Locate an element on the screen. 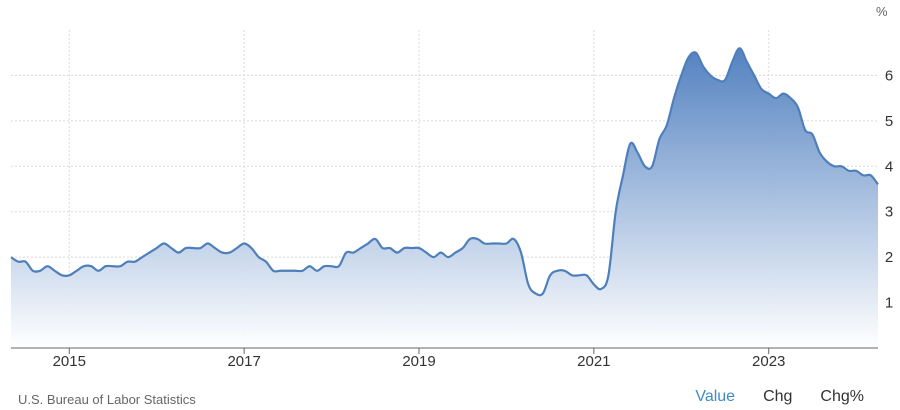 The image size is (900, 410). y-tick-label: 1 is located at coordinates (889, 303).